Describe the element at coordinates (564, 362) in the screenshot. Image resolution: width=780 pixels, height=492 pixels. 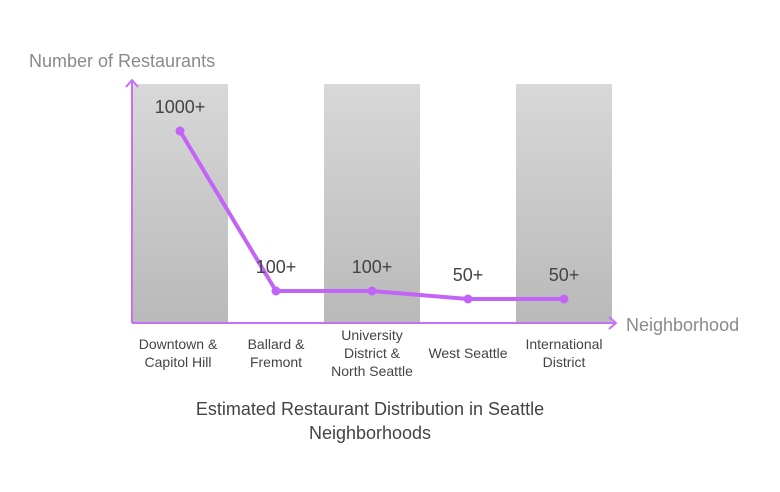
I see `x-tick-label: District` at that location.